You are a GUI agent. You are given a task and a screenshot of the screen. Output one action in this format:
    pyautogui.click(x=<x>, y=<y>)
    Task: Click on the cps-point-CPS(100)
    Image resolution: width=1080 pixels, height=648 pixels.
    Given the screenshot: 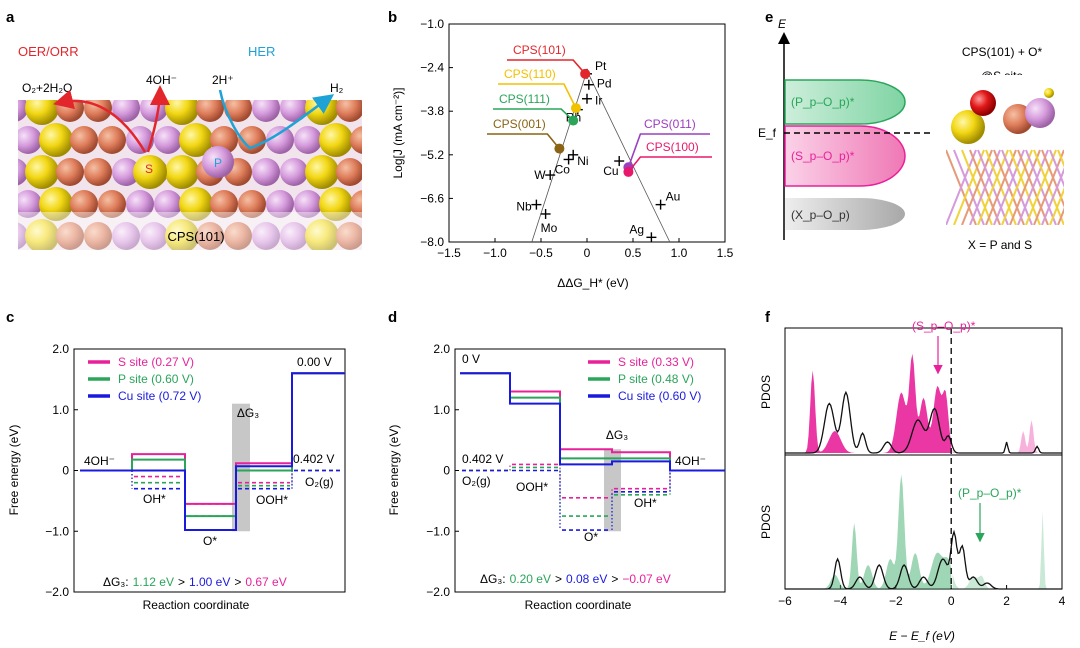 What is the action you would take?
    pyautogui.click(x=628, y=171)
    